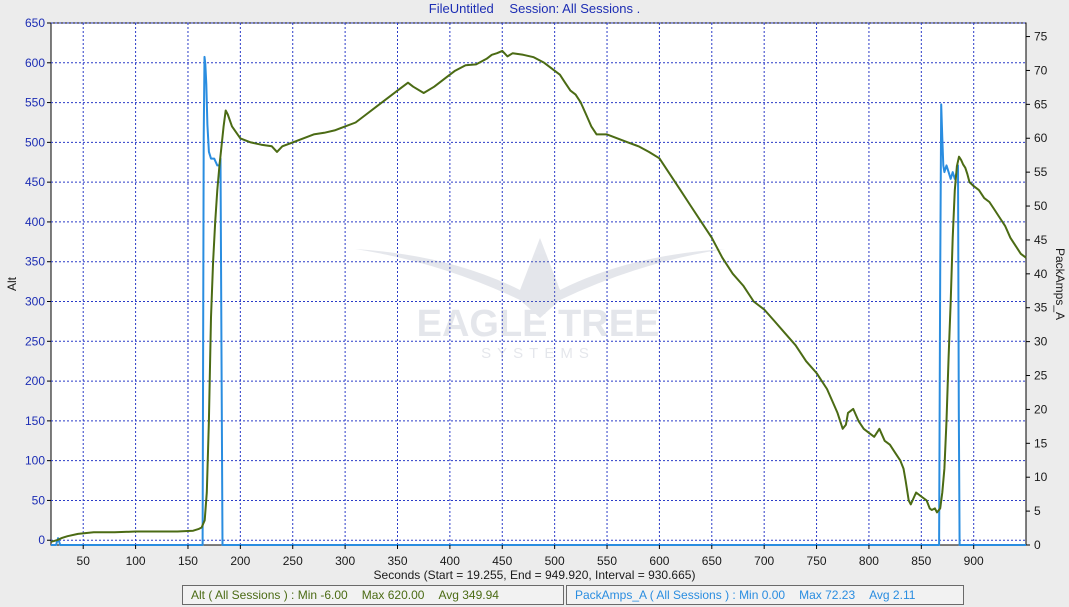 The width and height of the screenshot is (1069, 607). I want to click on y-tick-label: 300, so click(35, 302).